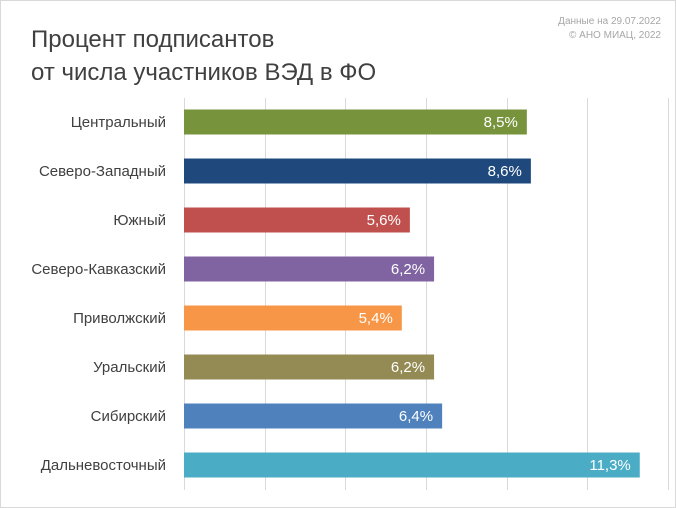 Image resolution: width=676 pixels, height=508 pixels. I want to click on category-label: Сибирский, so click(128, 416).